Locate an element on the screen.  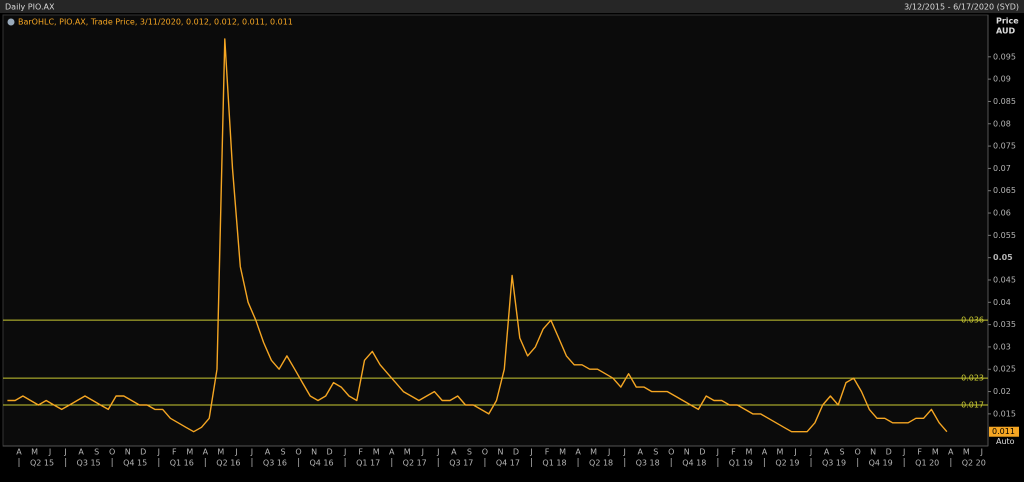
last-price-box is located at coordinates (1004, 431).